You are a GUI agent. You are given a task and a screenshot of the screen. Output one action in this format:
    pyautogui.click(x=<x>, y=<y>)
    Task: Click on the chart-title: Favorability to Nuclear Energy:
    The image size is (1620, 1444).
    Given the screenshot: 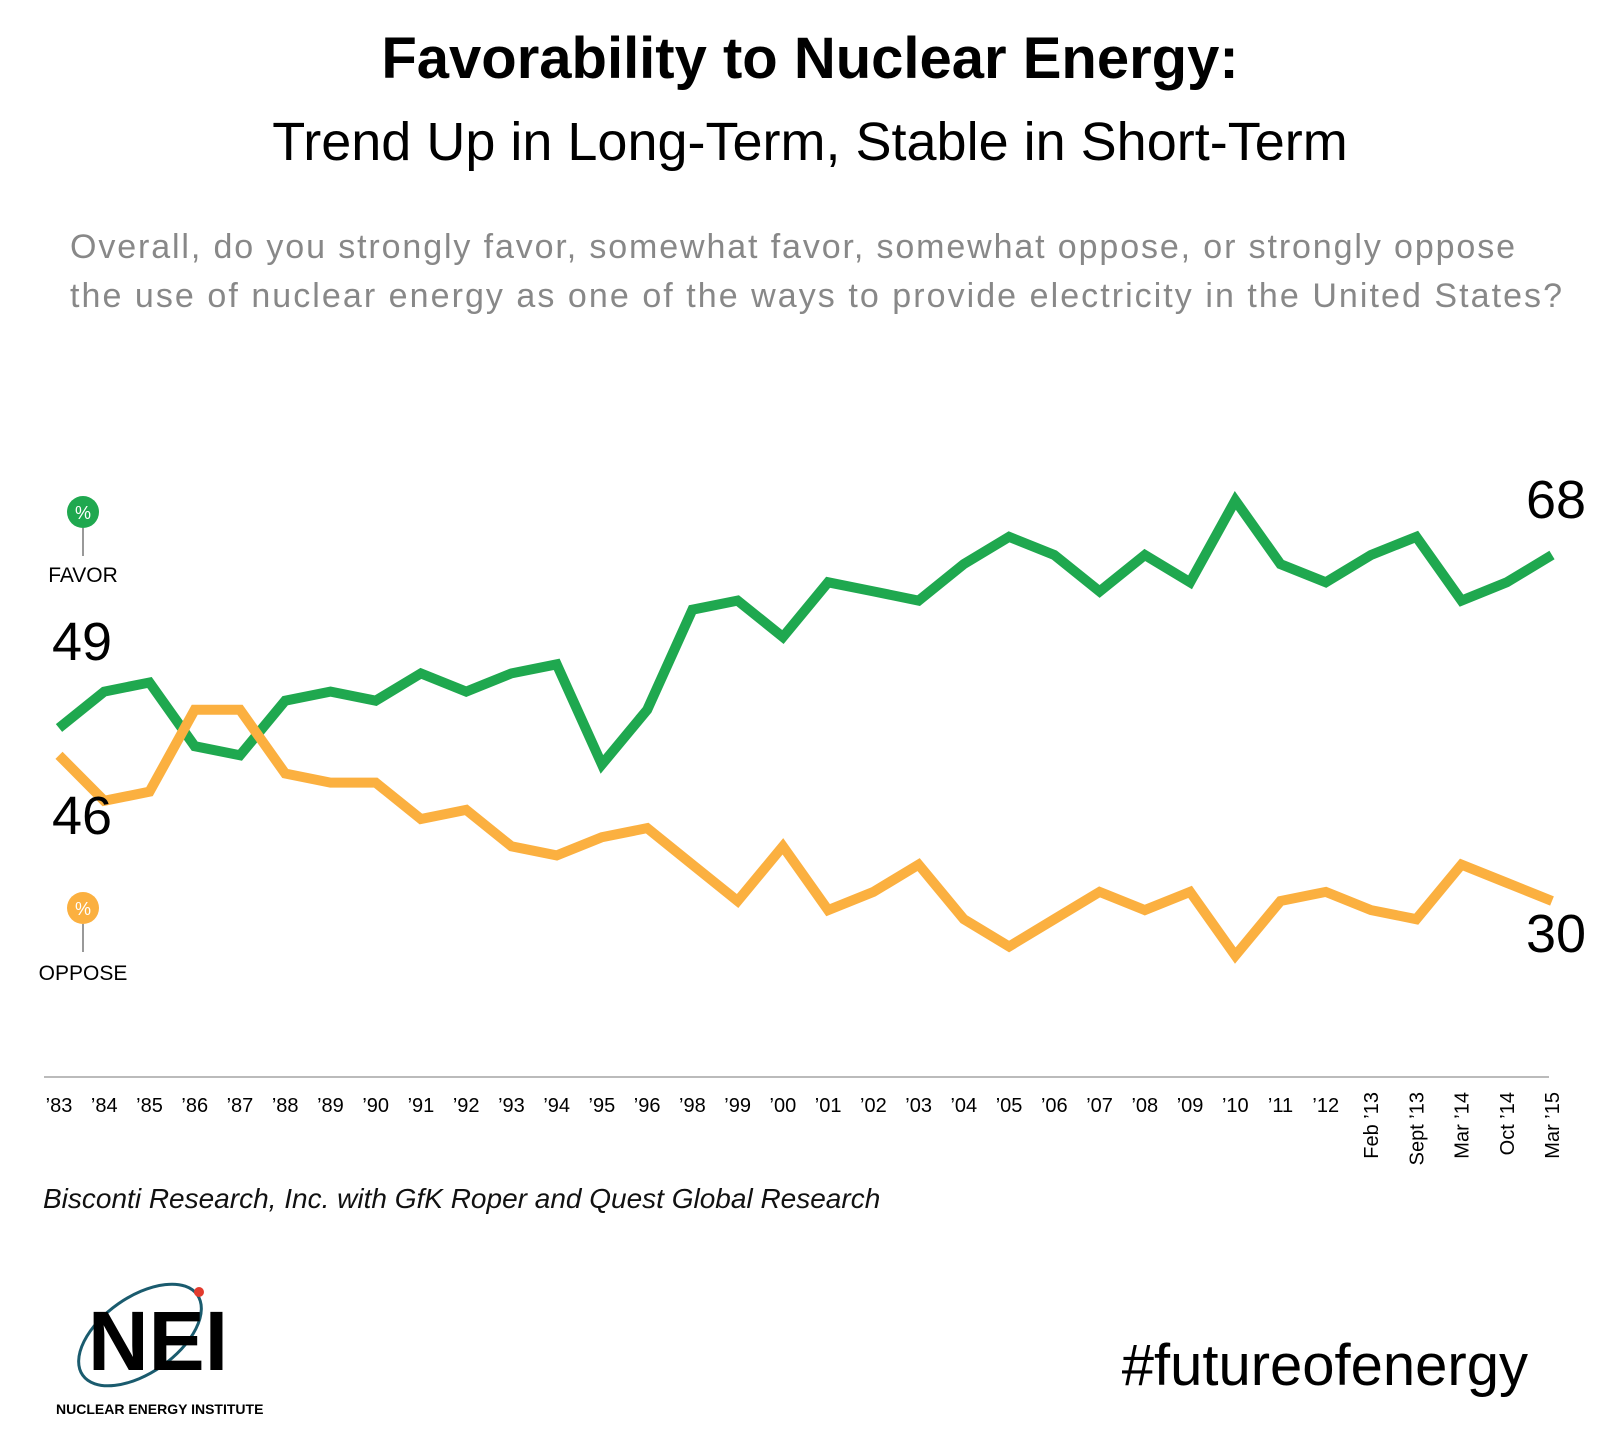 What is the action you would take?
    pyautogui.click(x=809, y=58)
    